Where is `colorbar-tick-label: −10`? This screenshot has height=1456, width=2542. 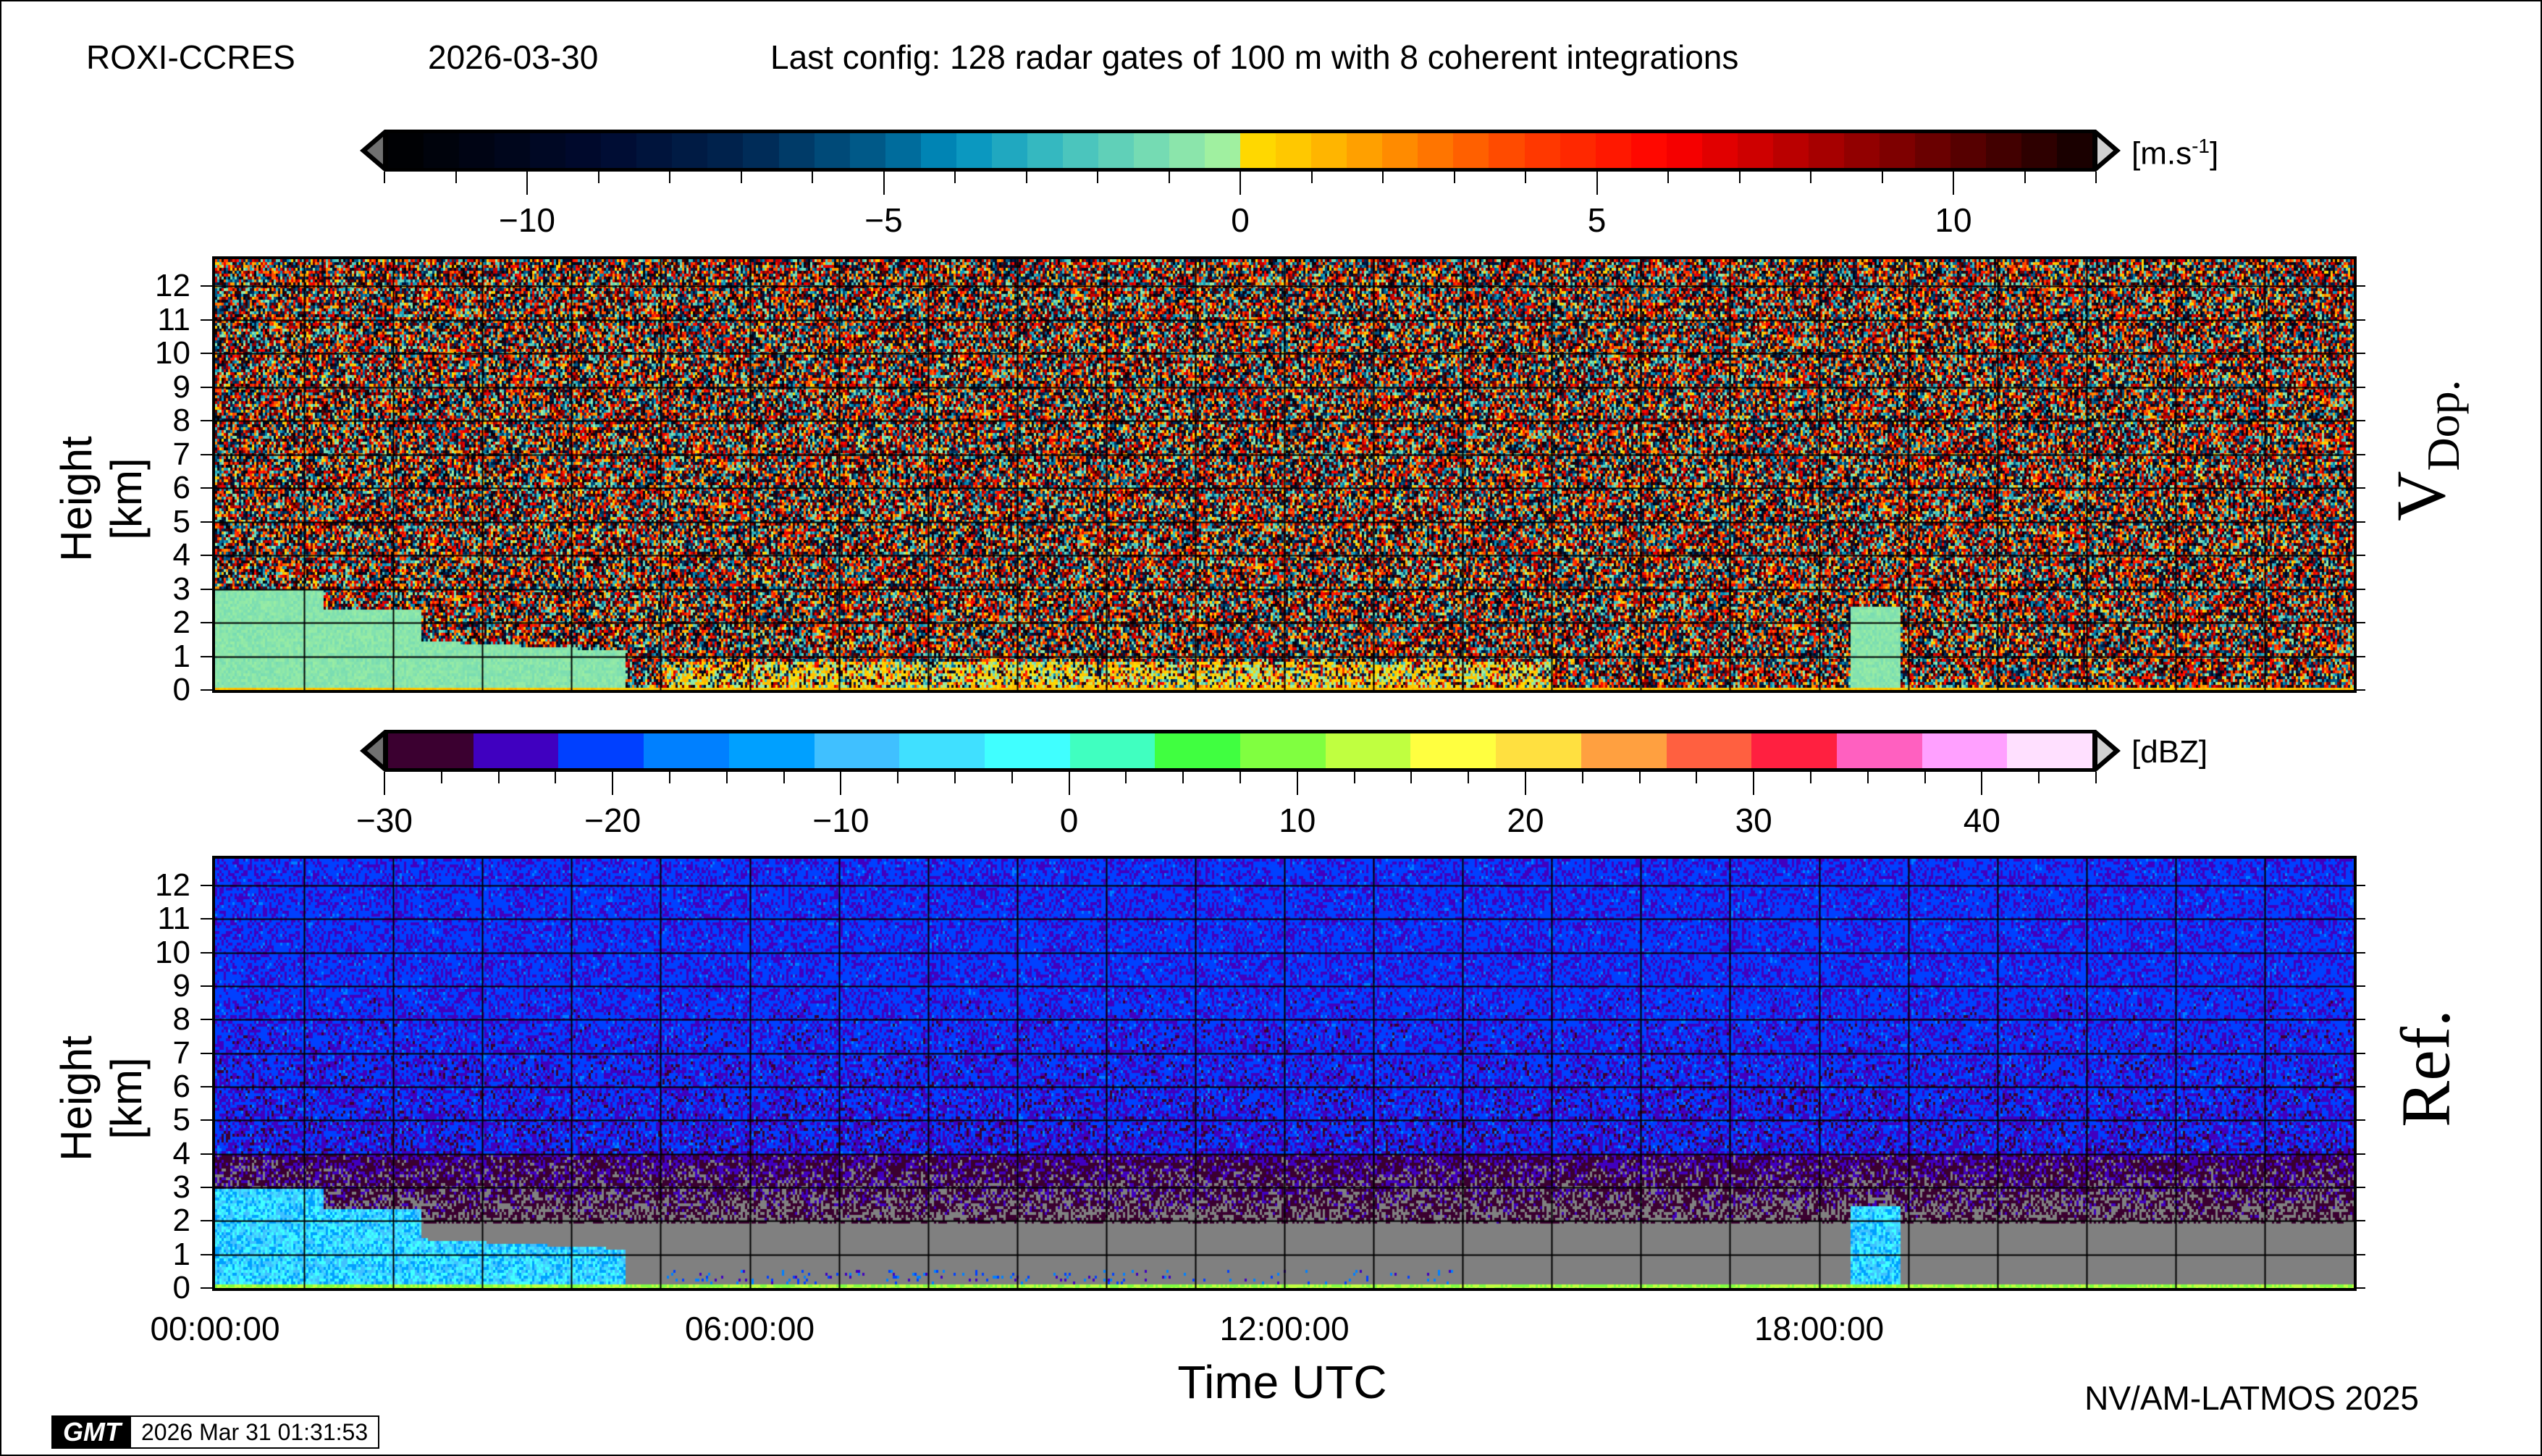
colorbar-tick-label: −10 is located at coordinates (841, 820).